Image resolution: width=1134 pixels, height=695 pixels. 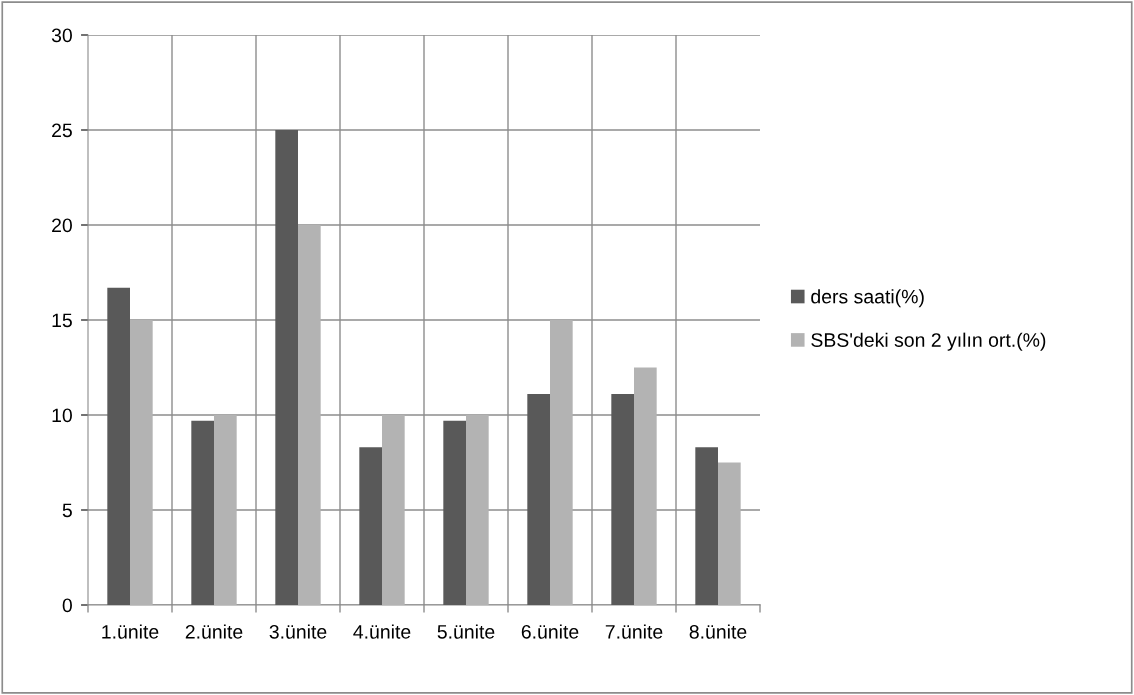 What do you see at coordinates (634, 631) in the screenshot?
I see `x-tick-label: 7.ünite` at bounding box center [634, 631].